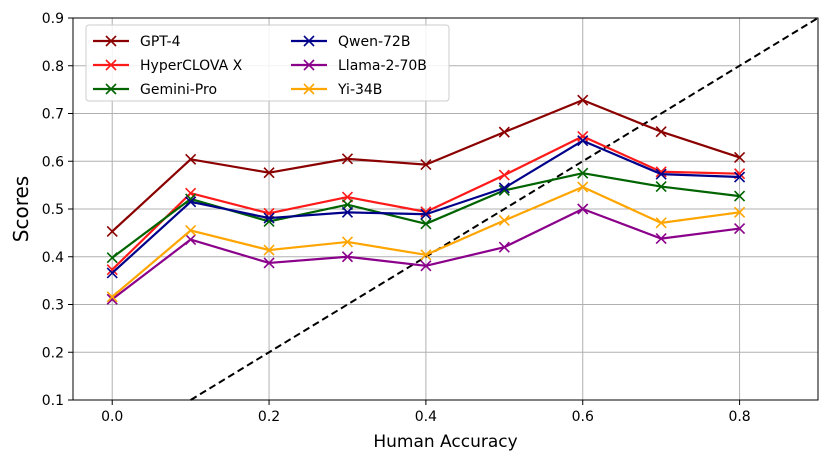 The width and height of the screenshot is (830, 466). I want to click on y-tick-label: 0.9, so click(53, 19).